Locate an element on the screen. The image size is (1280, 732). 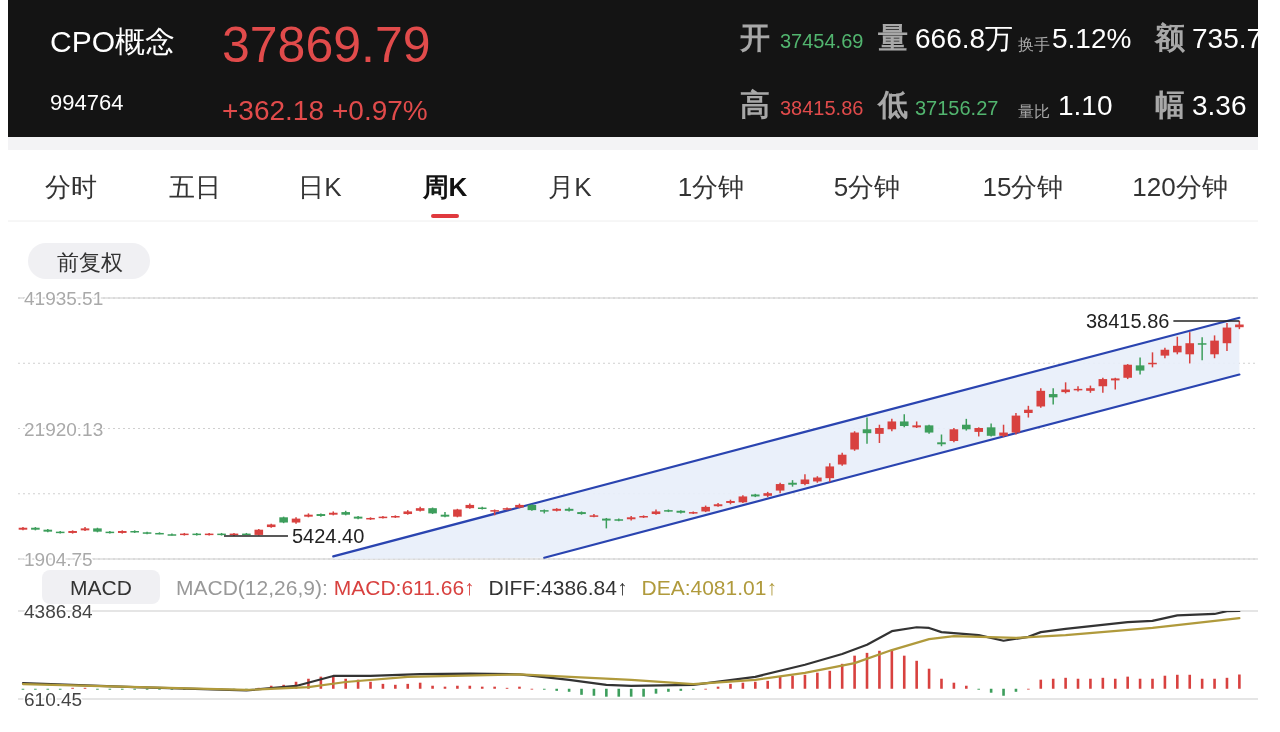
text: 3.36 is located at coordinates (1219, 105).